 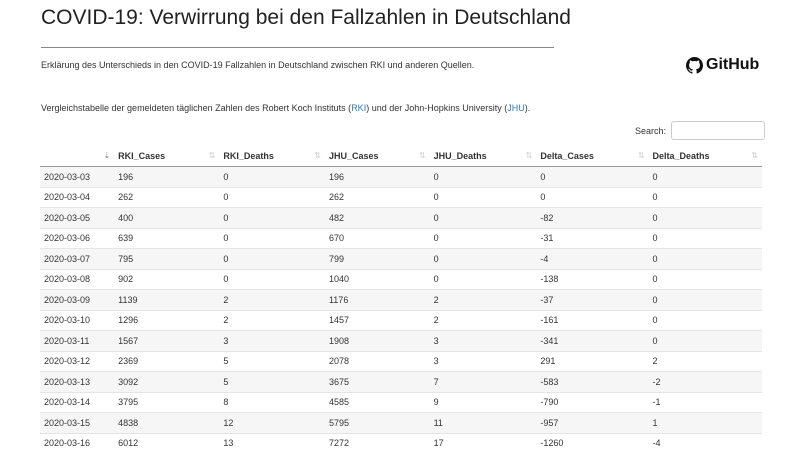 What do you see at coordinates (377, 442) in the screenshot?
I see `table-cell: 7272` at bounding box center [377, 442].